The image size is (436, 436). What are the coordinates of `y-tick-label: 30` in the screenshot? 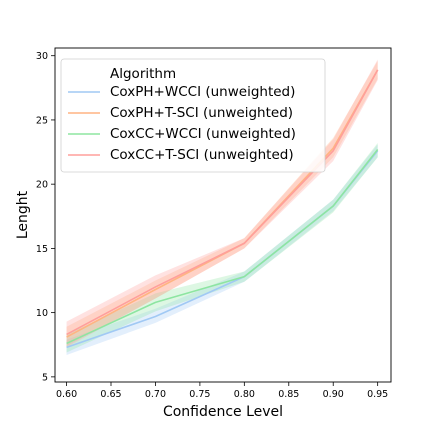 It's located at (42, 56).